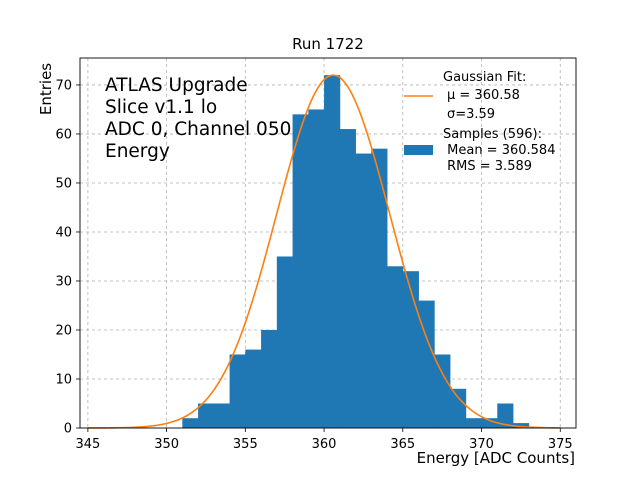 This screenshot has height=484, width=640. Describe the element at coordinates (63, 379) in the screenshot. I see `y-tick-label: 10` at that location.